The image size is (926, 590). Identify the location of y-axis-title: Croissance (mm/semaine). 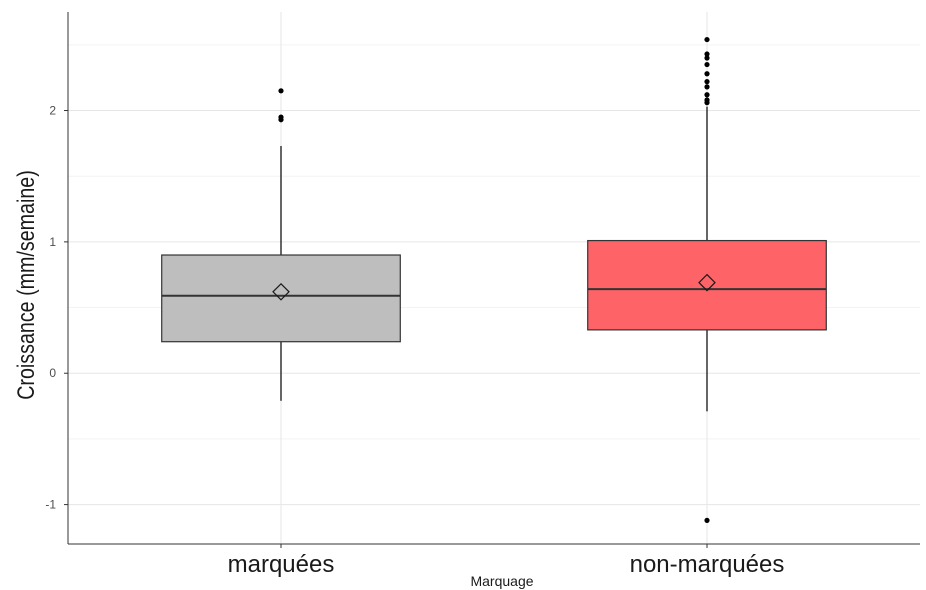
(25, 285).